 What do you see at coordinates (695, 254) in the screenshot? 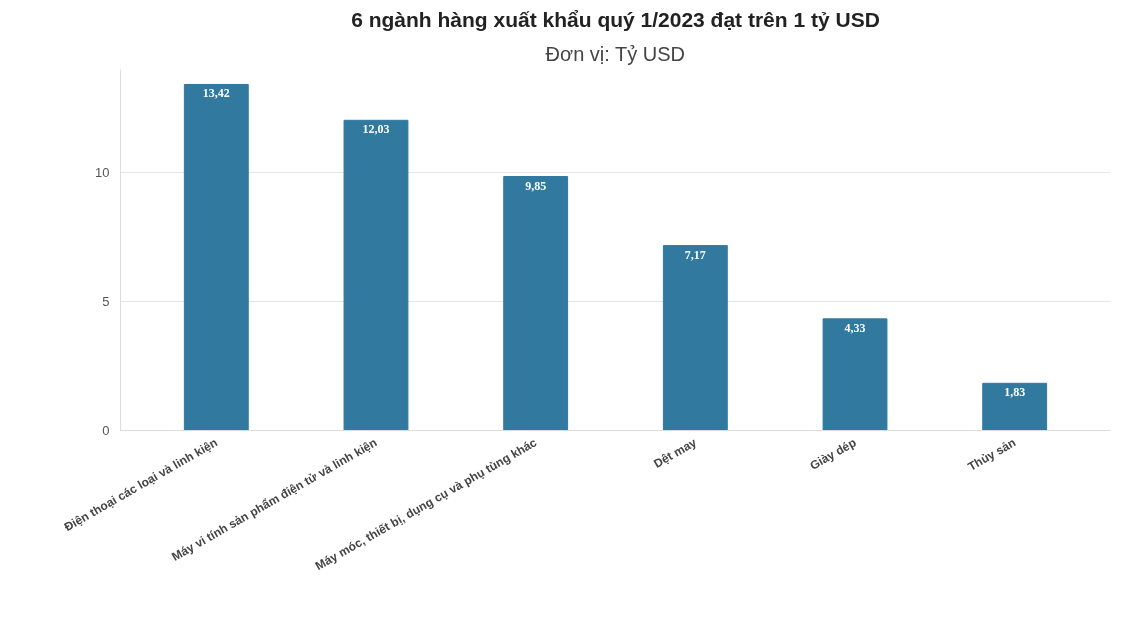
I see `data-label: 7,17` at bounding box center [695, 254].